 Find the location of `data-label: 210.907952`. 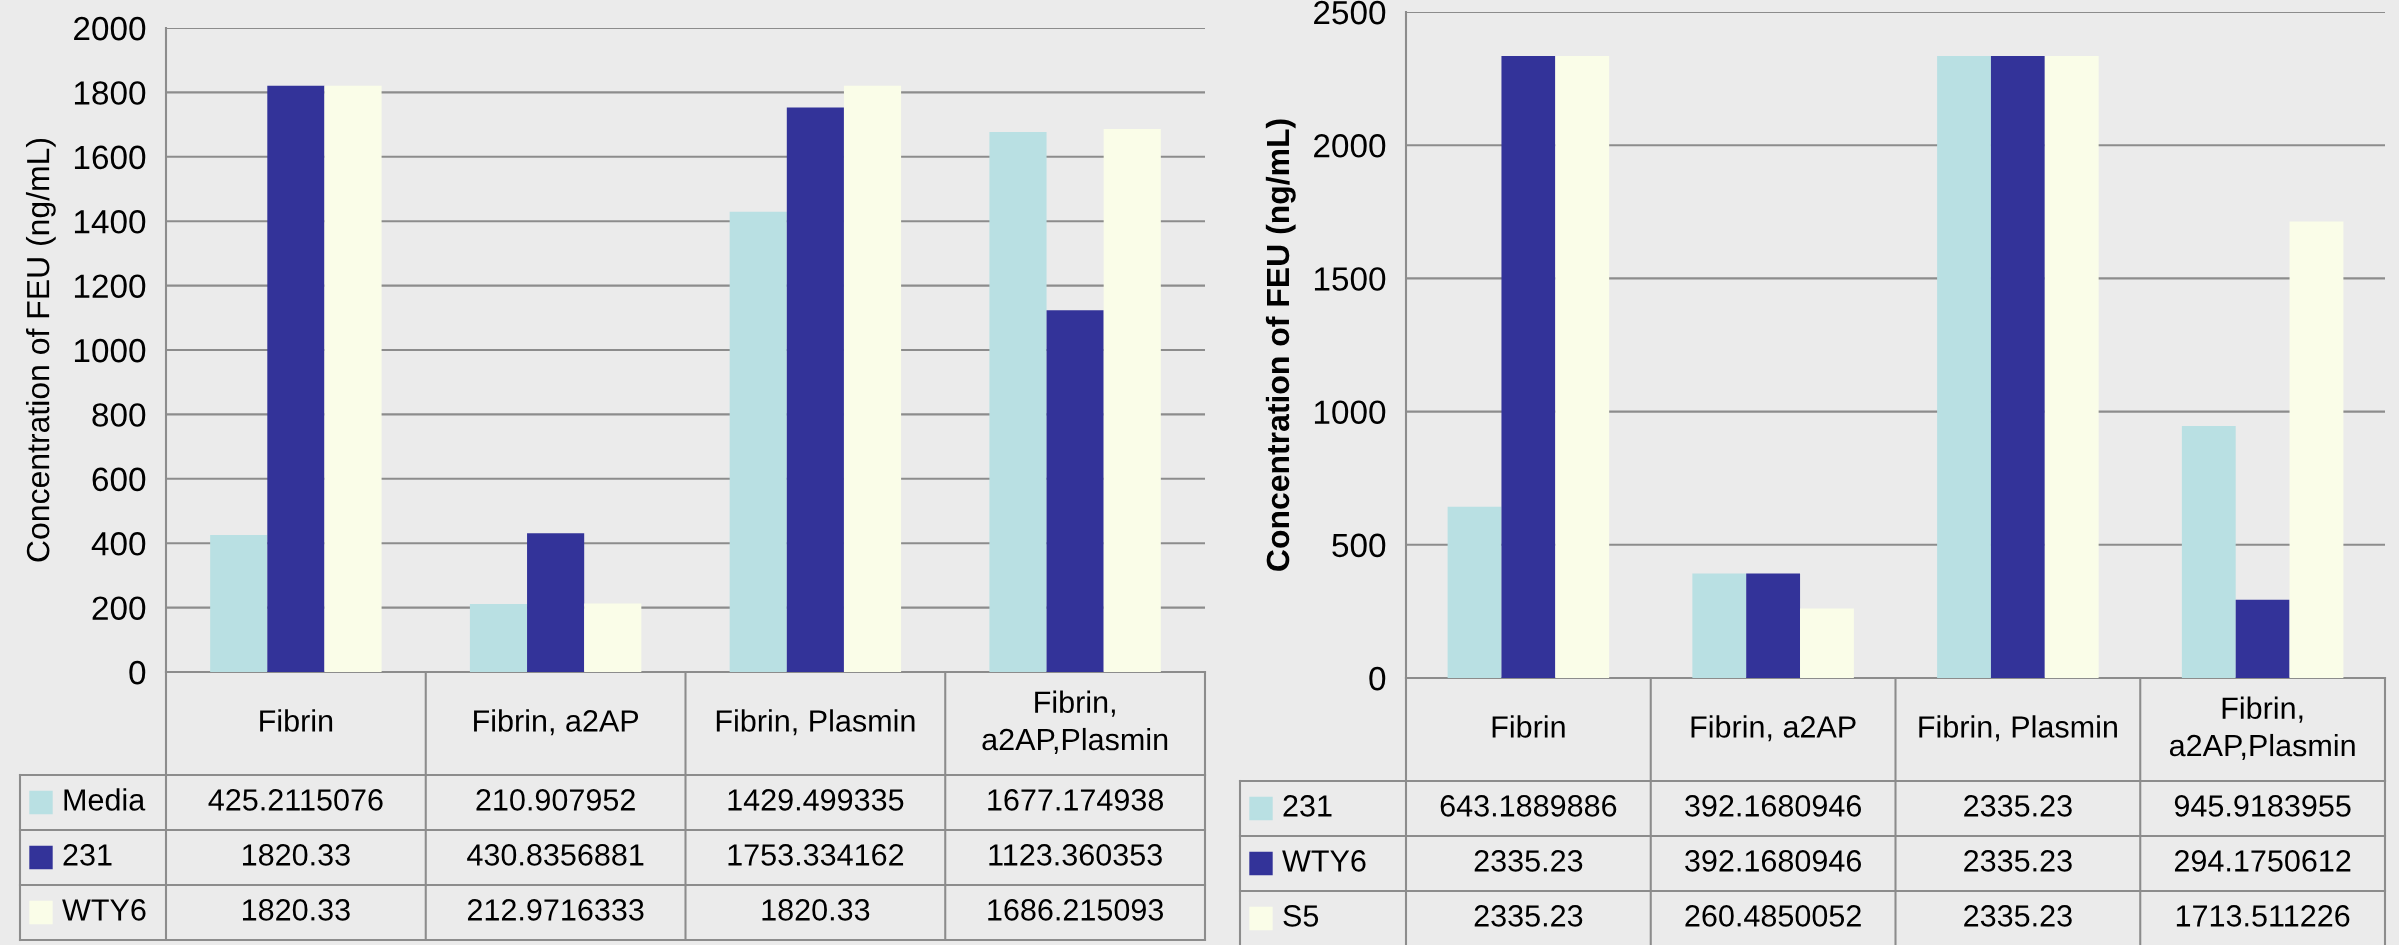

data-label: 210.907952 is located at coordinates (555, 800).